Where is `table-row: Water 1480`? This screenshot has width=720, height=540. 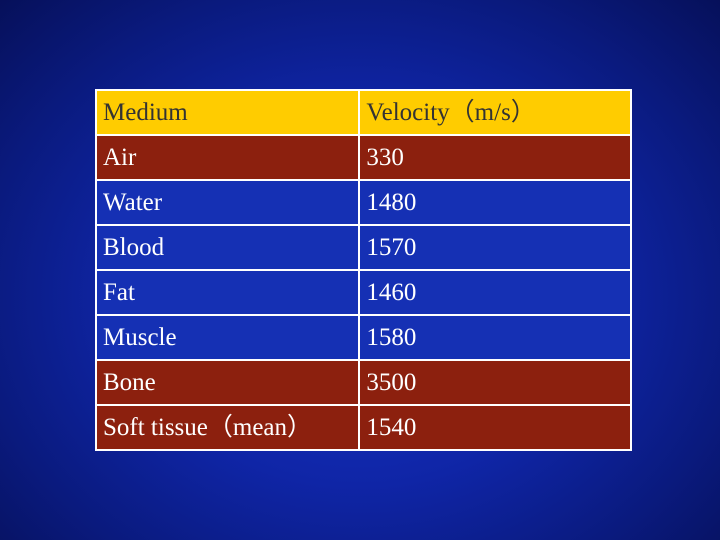 table-row: Water 1480 is located at coordinates (363, 202).